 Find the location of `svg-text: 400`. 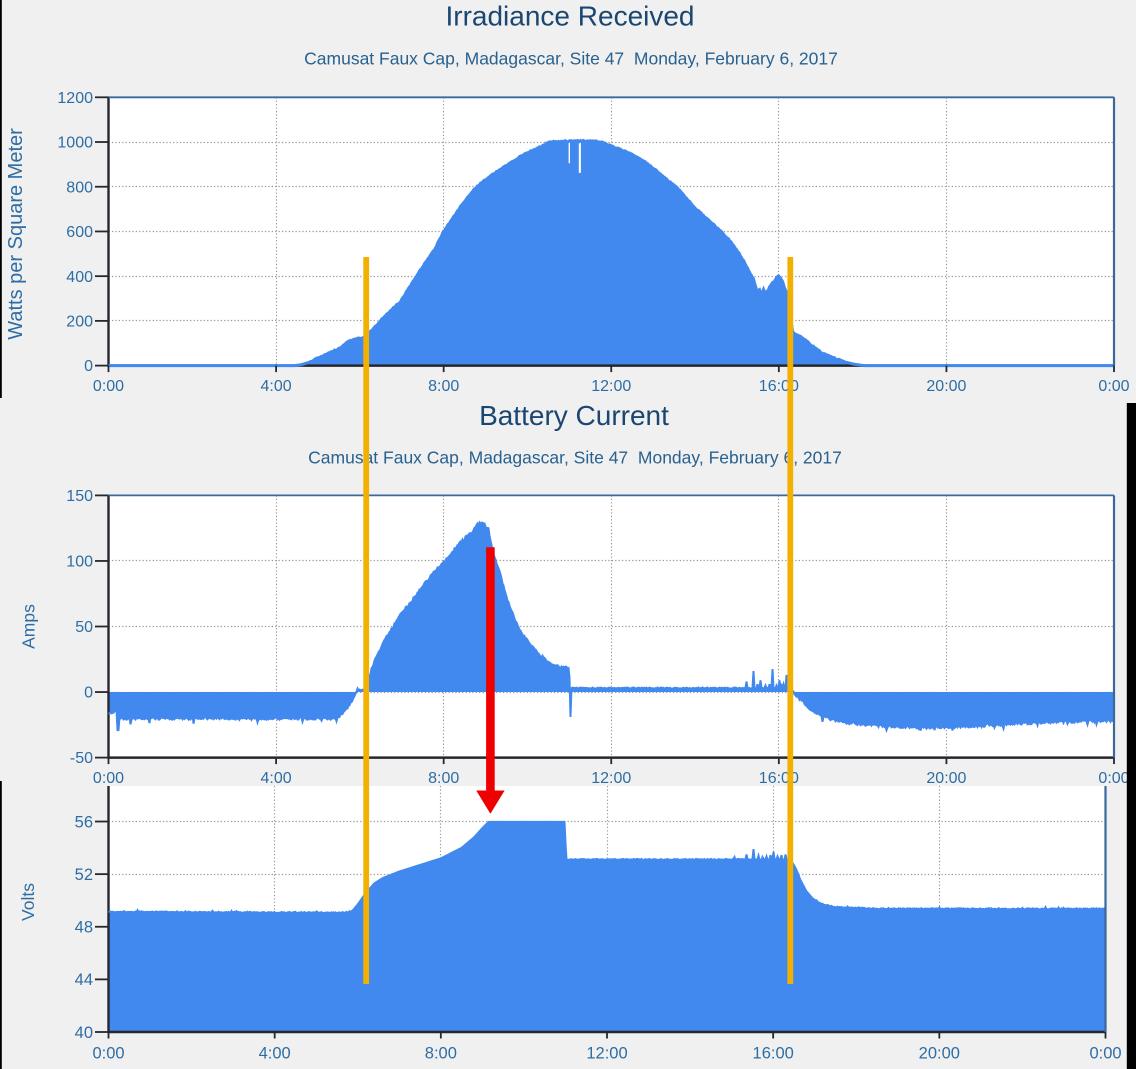

svg-text: 400 is located at coordinates (79, 277).